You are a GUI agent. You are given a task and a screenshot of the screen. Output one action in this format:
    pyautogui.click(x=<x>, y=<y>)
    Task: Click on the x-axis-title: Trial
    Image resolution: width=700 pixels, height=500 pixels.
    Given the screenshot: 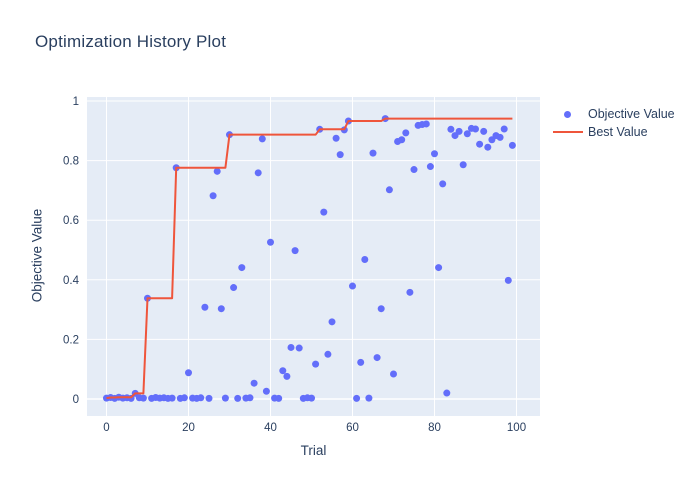 What is the action you would take?
    pyautogui.click(x=313, y=450)
    